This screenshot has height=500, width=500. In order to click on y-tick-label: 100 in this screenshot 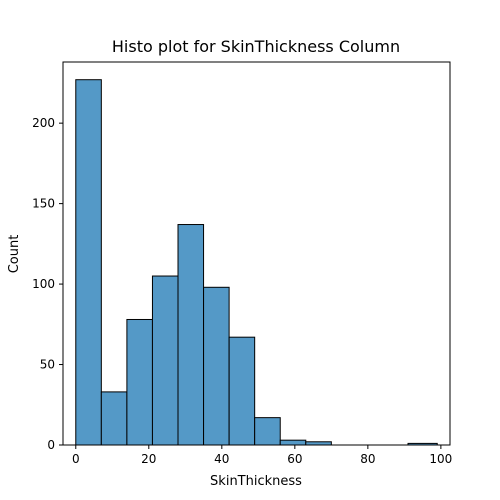, I will do `click(43, 284)`.